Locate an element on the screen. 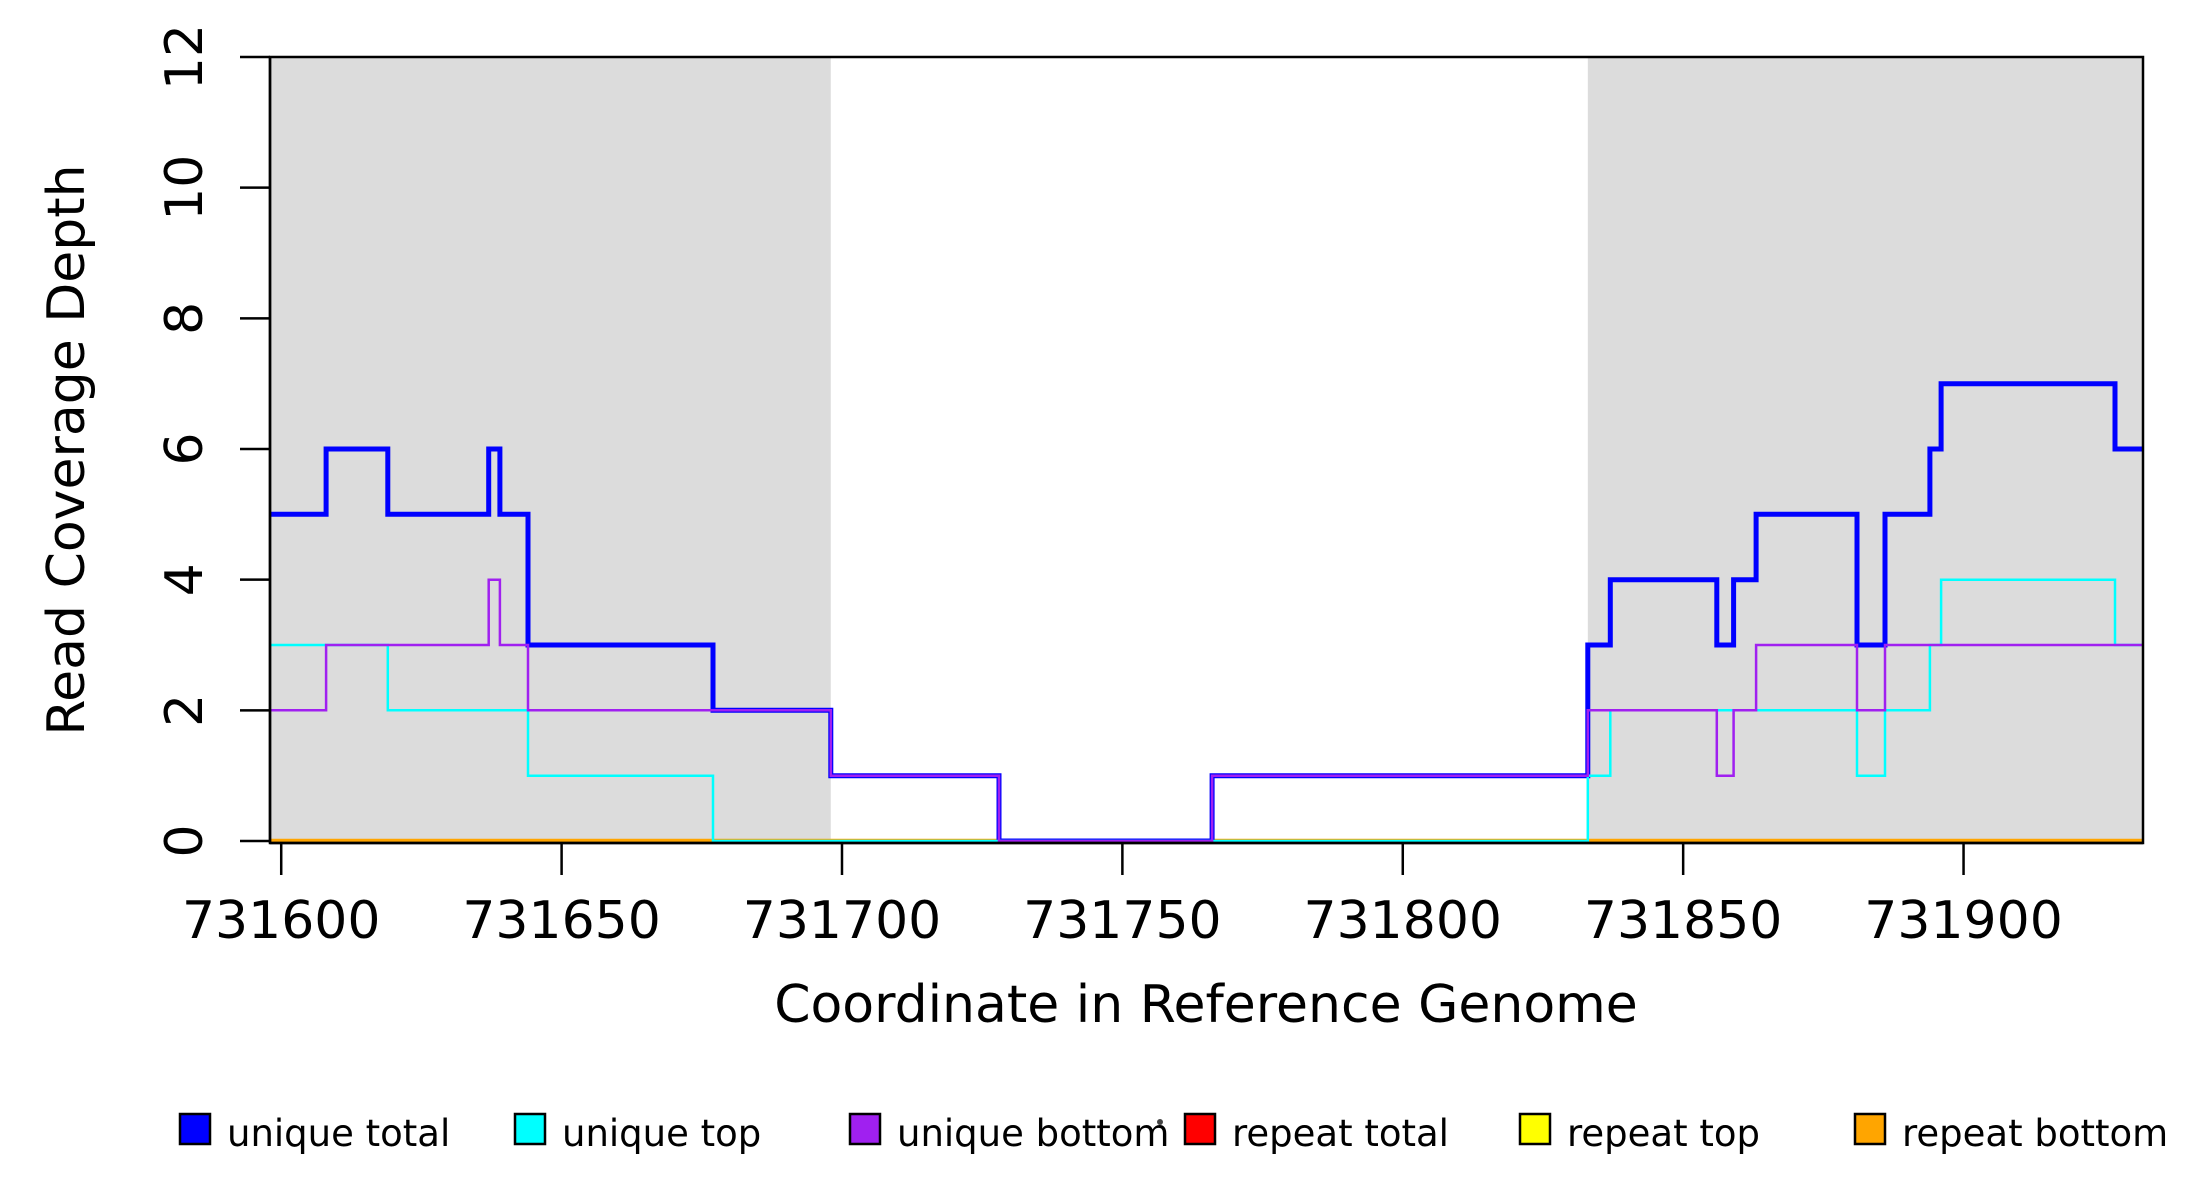 The image size is (2200, 1200). legend-entry-unique-bottom: unique bottom is located at coordinates (1008, 1133).